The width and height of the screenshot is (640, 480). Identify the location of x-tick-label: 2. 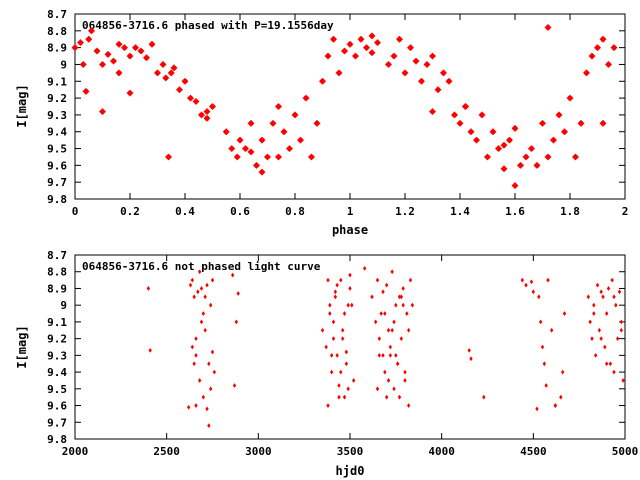
(625, 211).